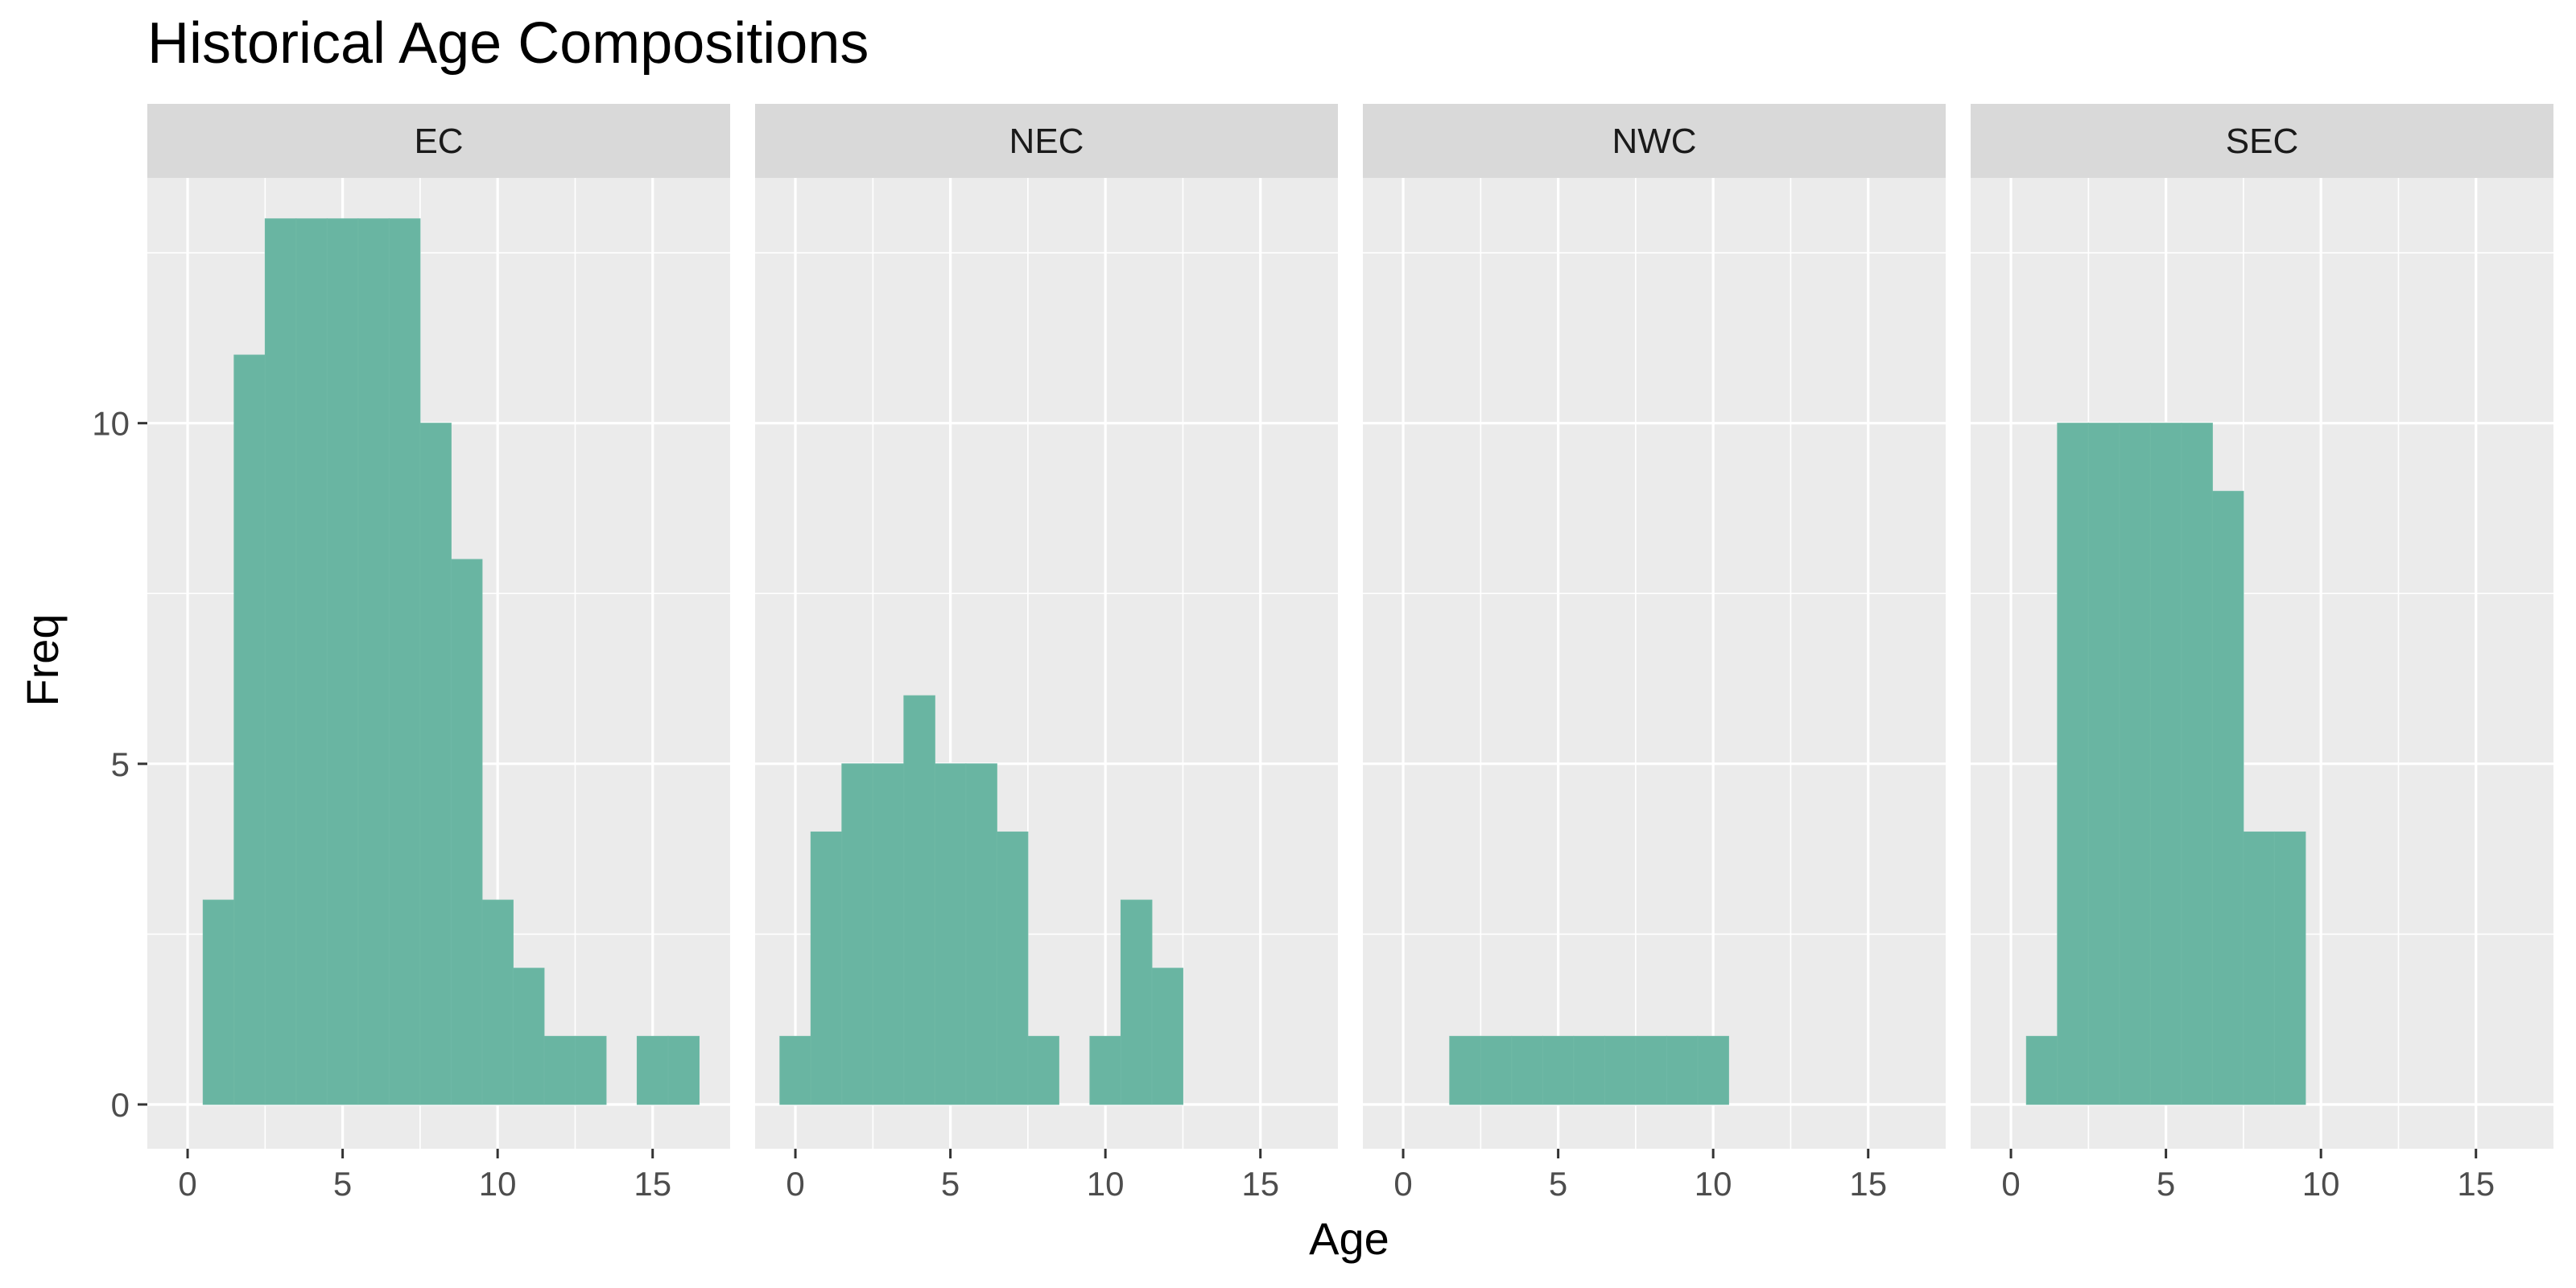 This screenshot has width=2576, height=1288. Describe the element at coordinates (1349, 1238) in the screenshot. I see `x-axis-title: Age` at that location.